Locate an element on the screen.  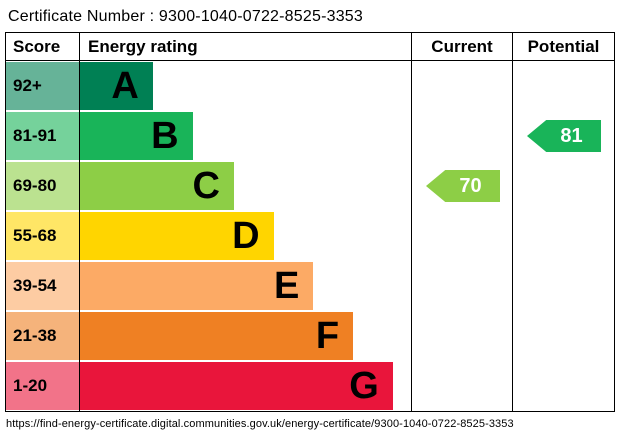
potential-rating-arrow: 81 is located at coordinates (564, 136).